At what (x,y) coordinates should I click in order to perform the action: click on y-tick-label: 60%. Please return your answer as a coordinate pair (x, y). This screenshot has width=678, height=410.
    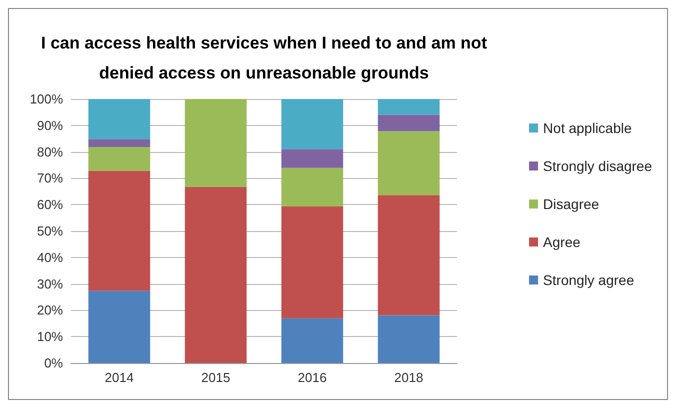
    Looking at the image, I should click on (50, 204).